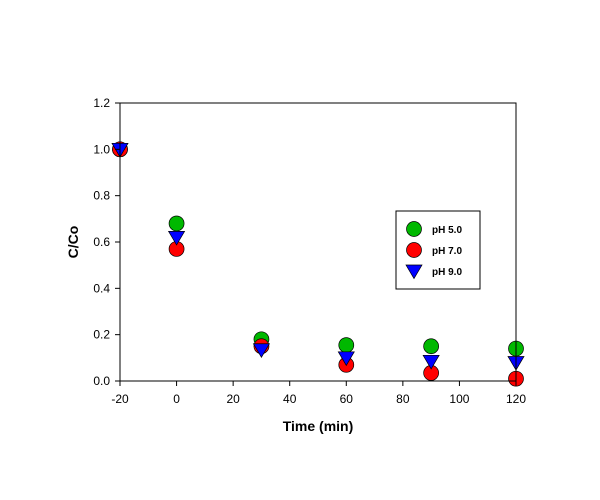  I want to click on y-tick-label: 0.2, so click(101, 335).